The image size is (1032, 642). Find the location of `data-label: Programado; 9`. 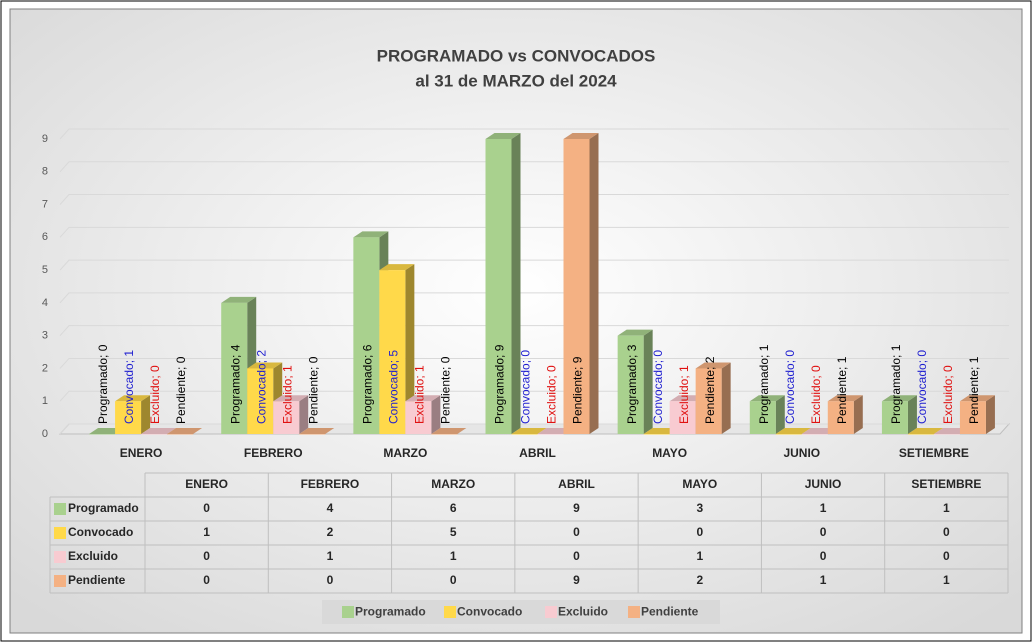

data-label: Programado; 9 is located at coordinates (500, 384).